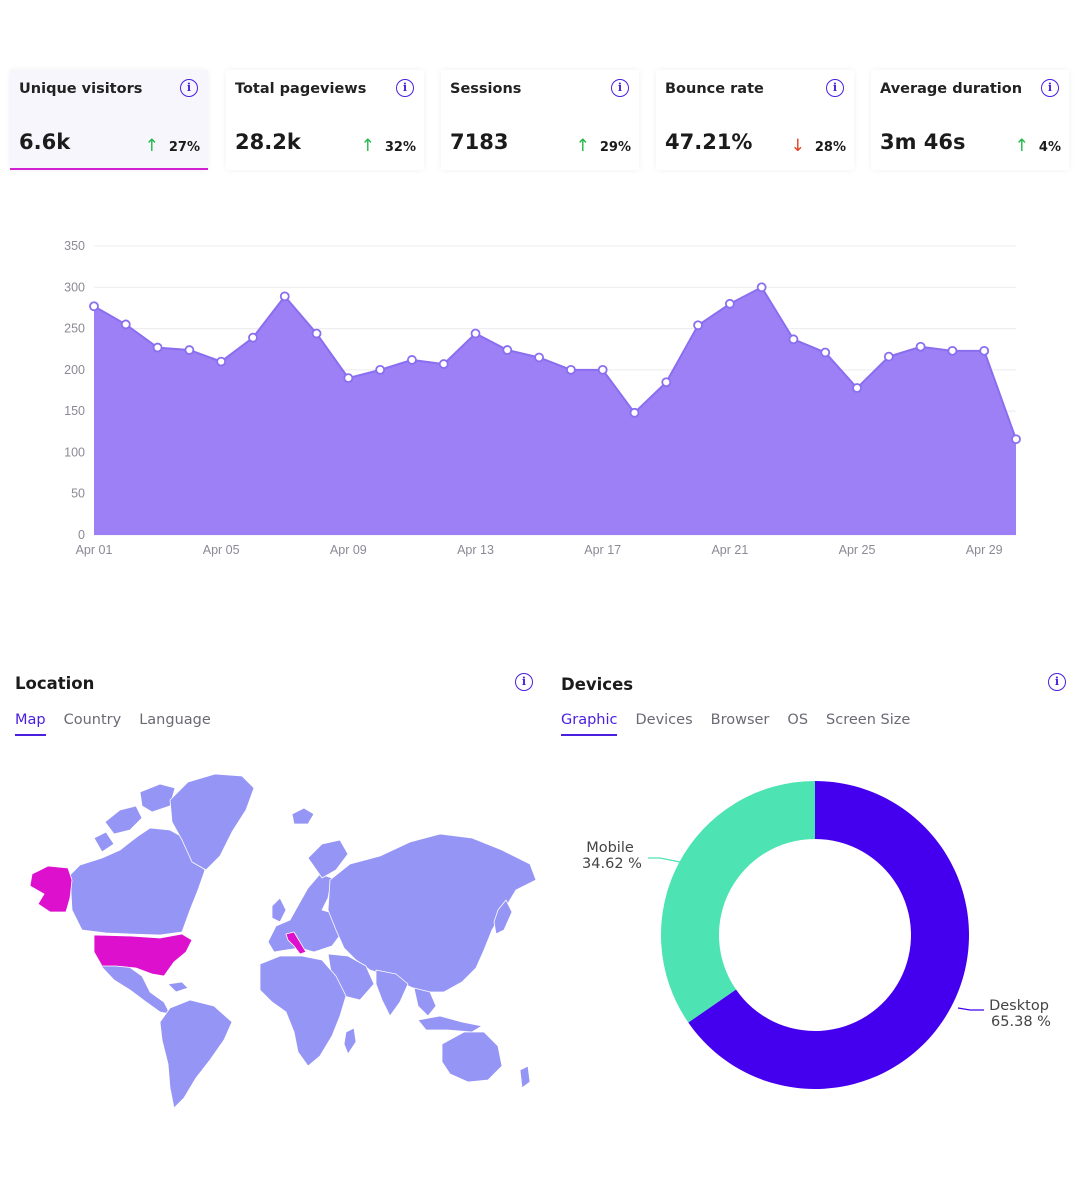 This screenshot has height=1200, width=1080. Describe the element at coordinates (306, 913) in the screenshot. I see `map-region-europe` at that location.